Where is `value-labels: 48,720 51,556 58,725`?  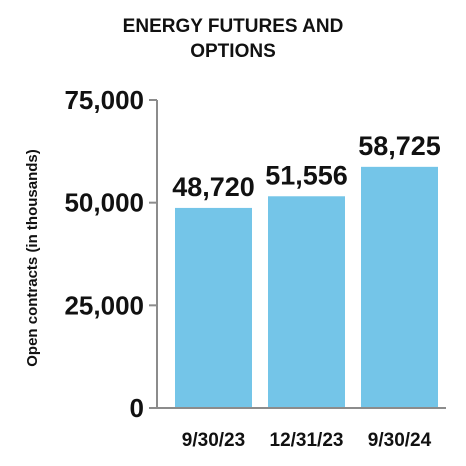 value-labels: 48,720 51,556 58,725 is located at coordinates (306, 166).